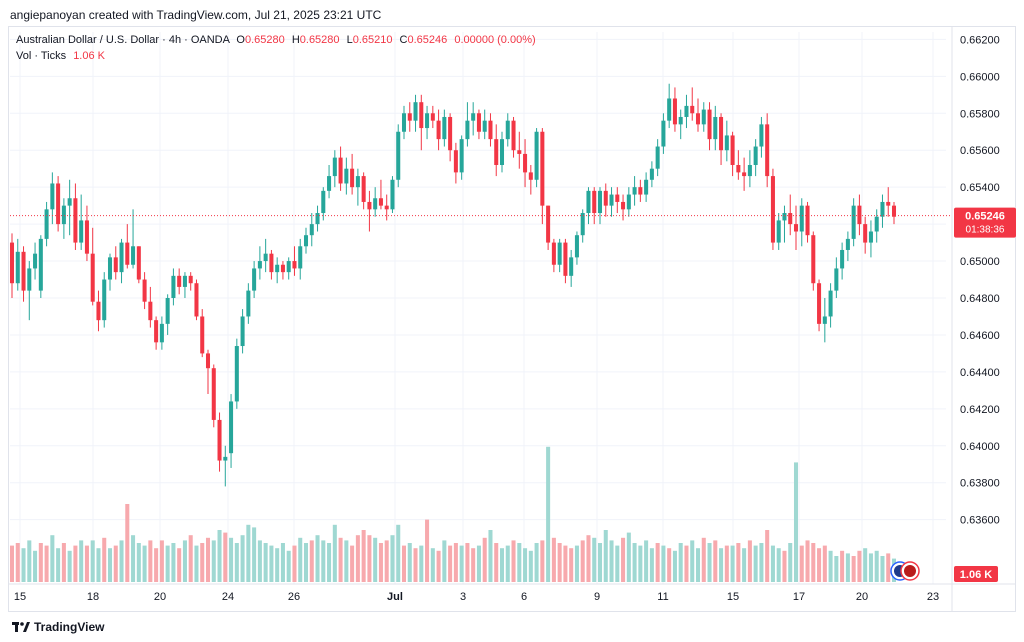 Image resolution: width=1024 pixels, height=642 pixels. I want to click on y-tick-label: 0.64800, so click(980, 299).